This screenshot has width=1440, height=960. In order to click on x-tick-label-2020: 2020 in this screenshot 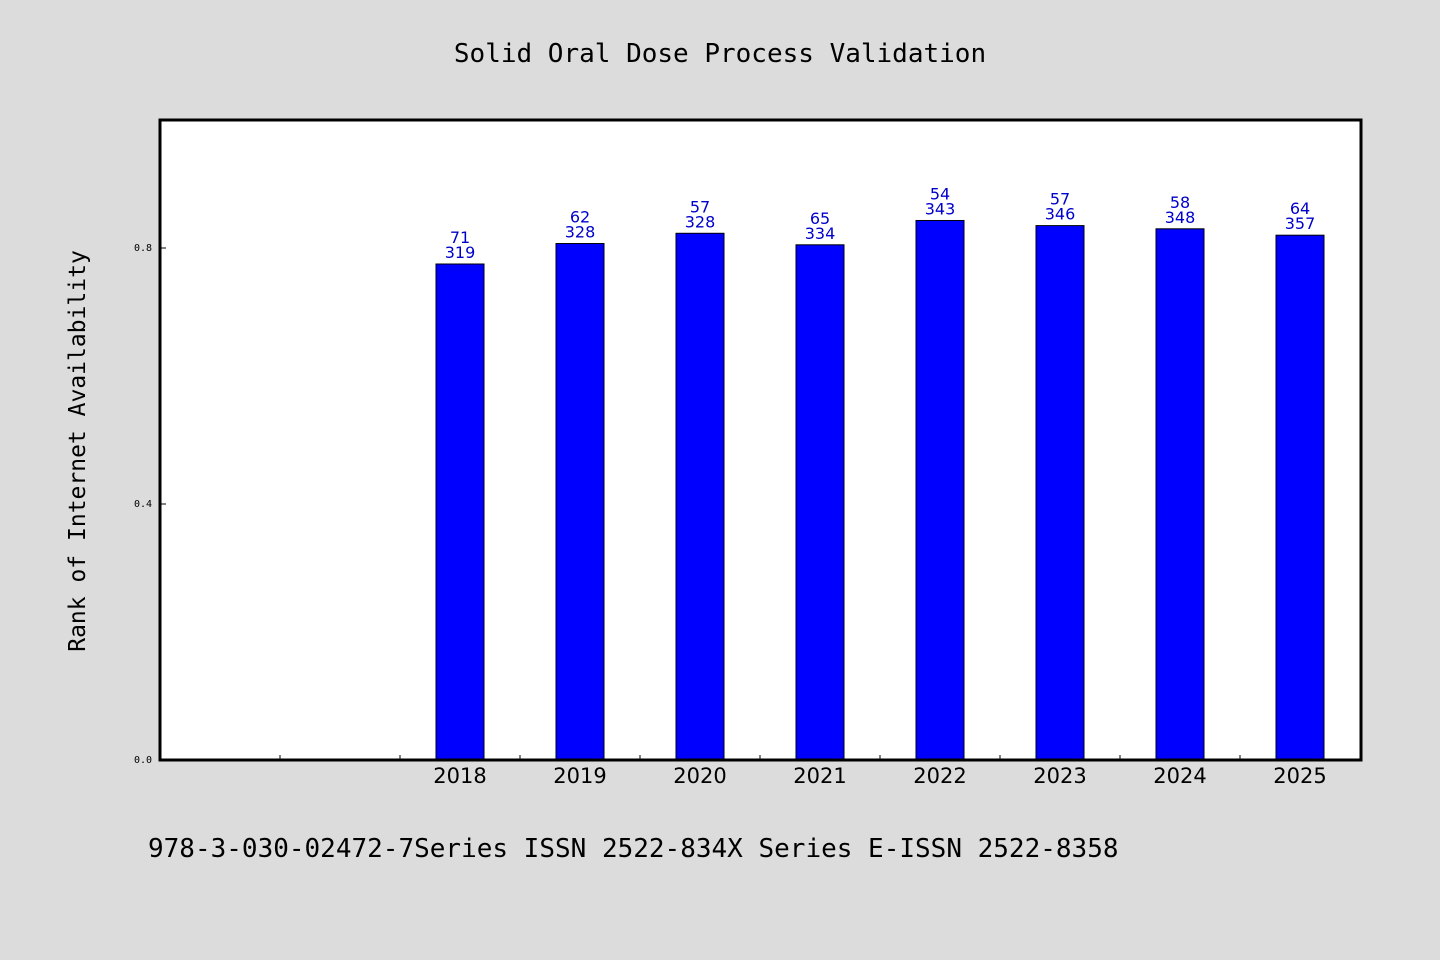, I will do `click(699, 776)`.